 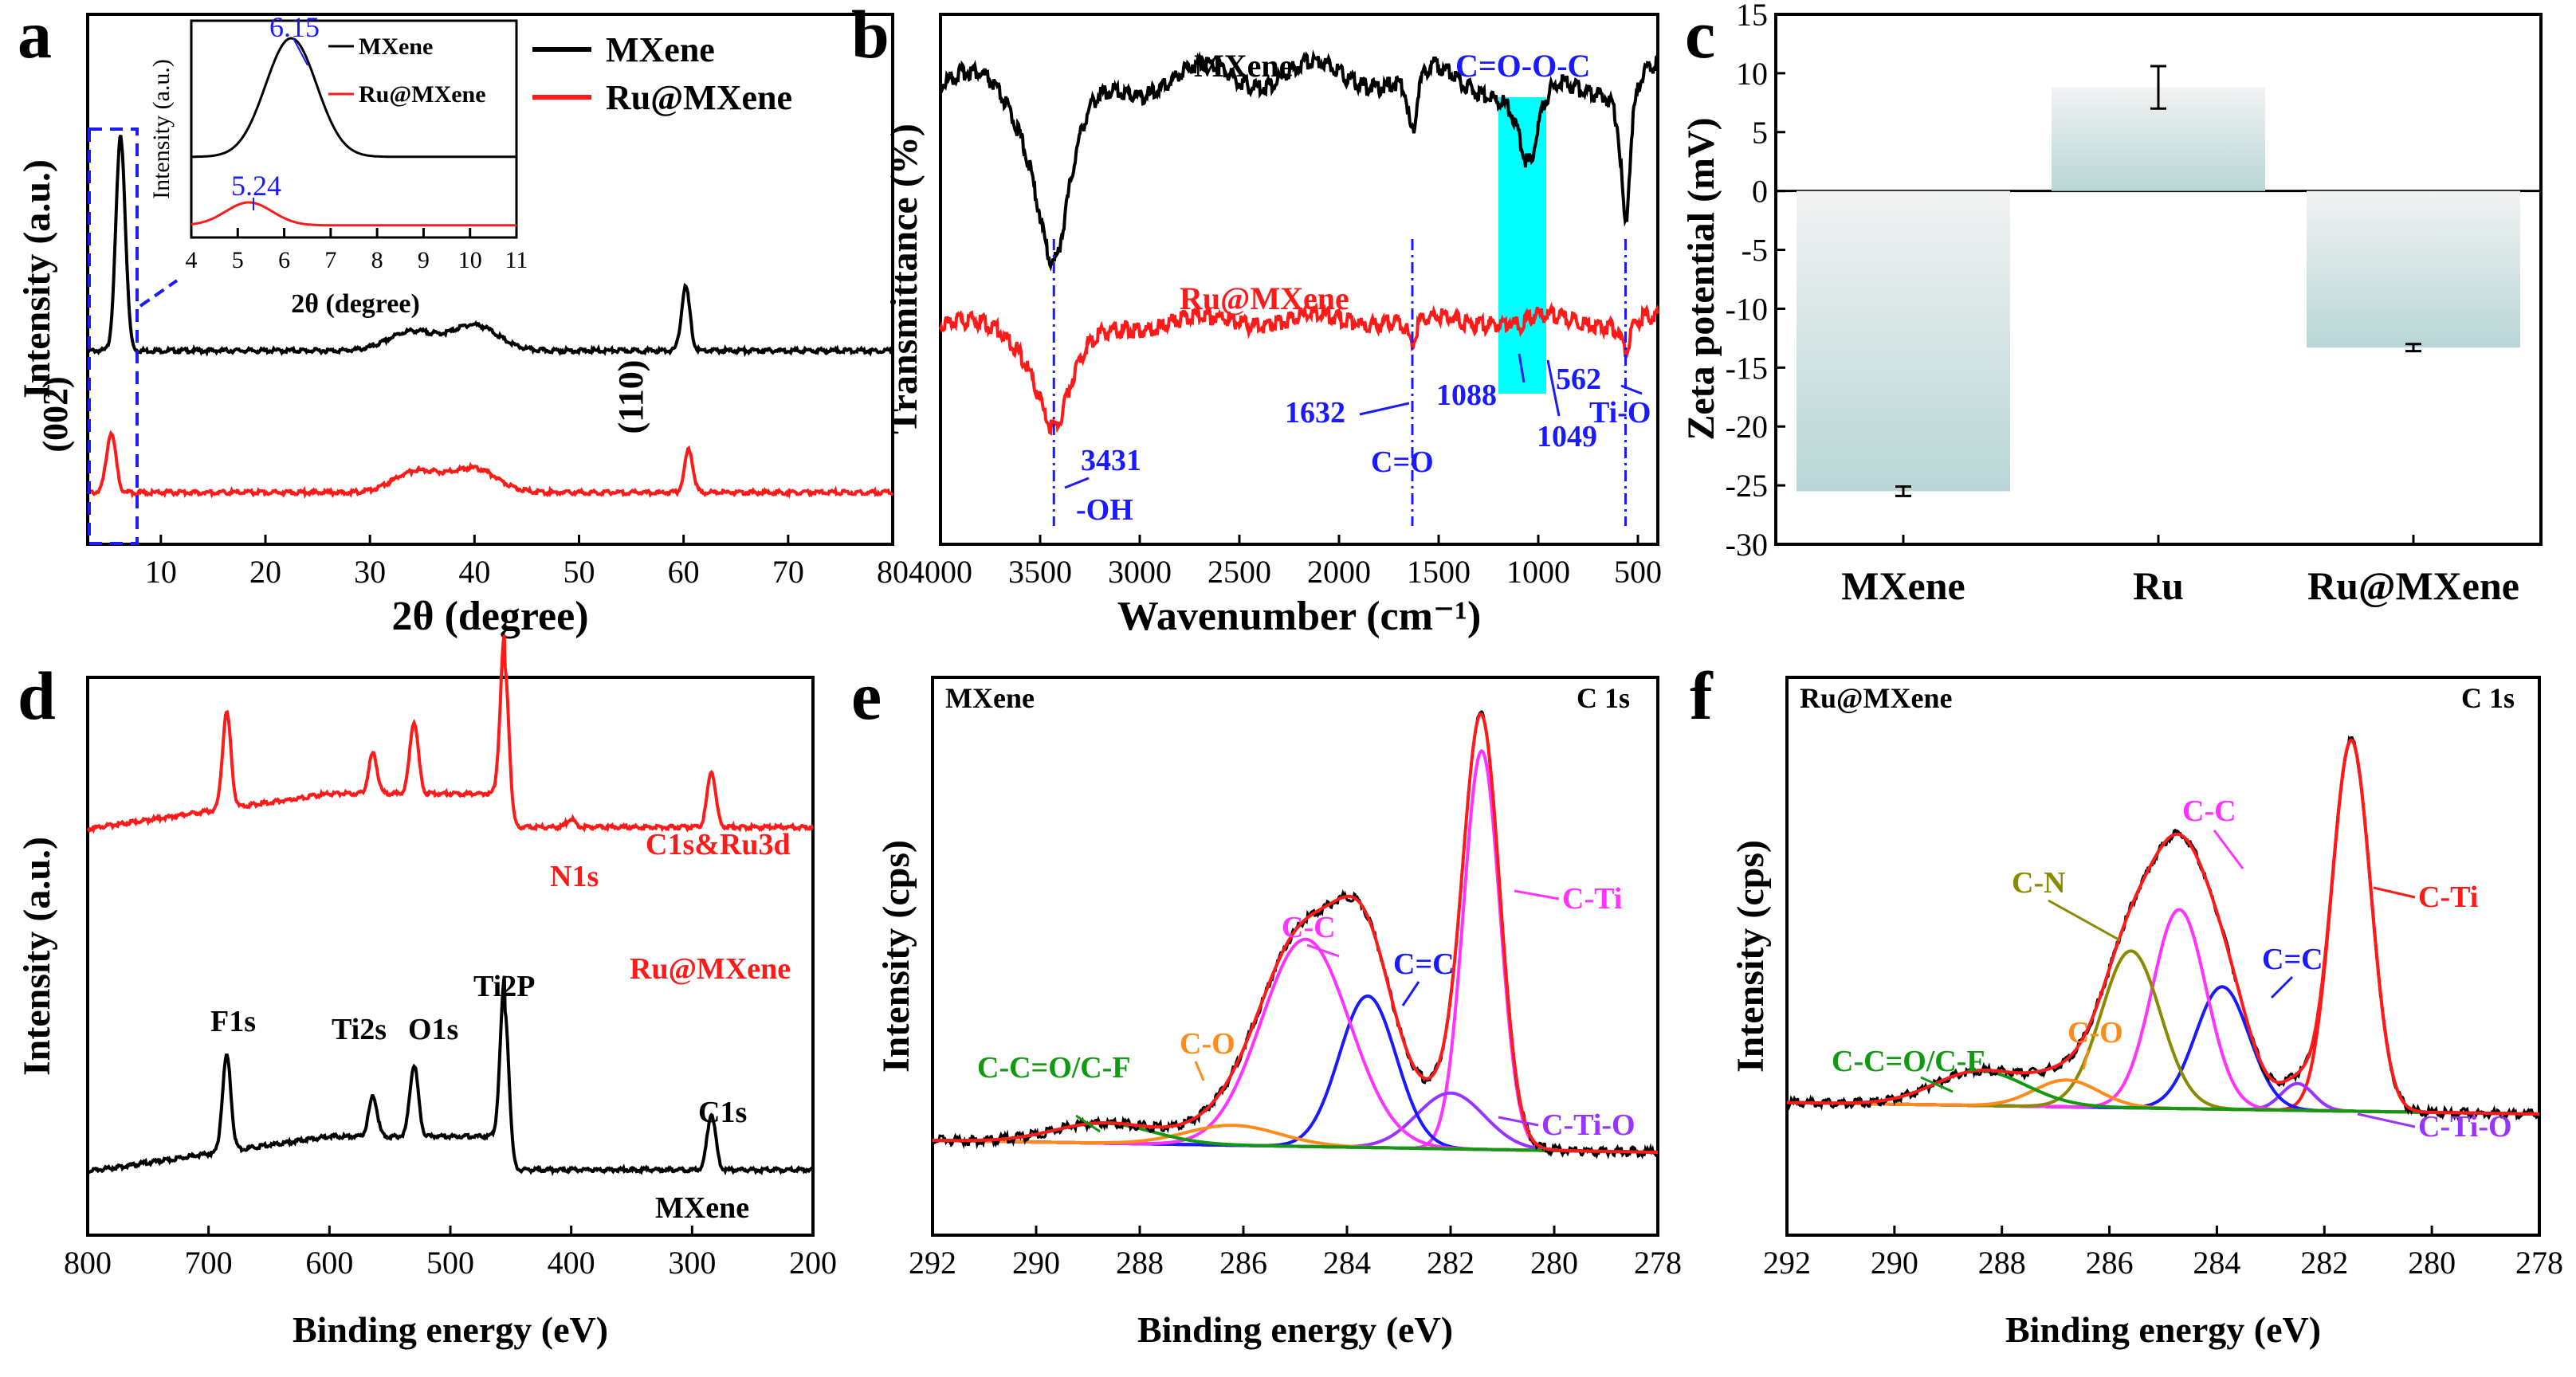 I want to click on inset-xtick-tick-label: 6, so click(x=284, y=260).